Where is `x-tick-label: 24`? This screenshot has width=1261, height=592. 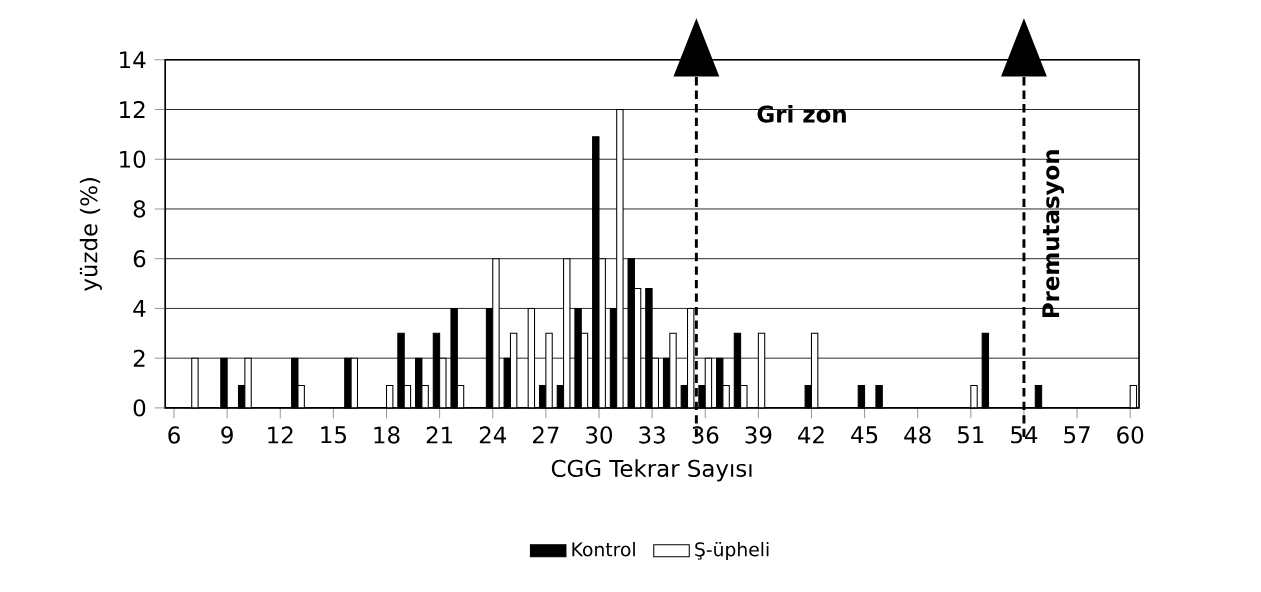 x-tick-label: 24 is located at coordinates (493, 435).